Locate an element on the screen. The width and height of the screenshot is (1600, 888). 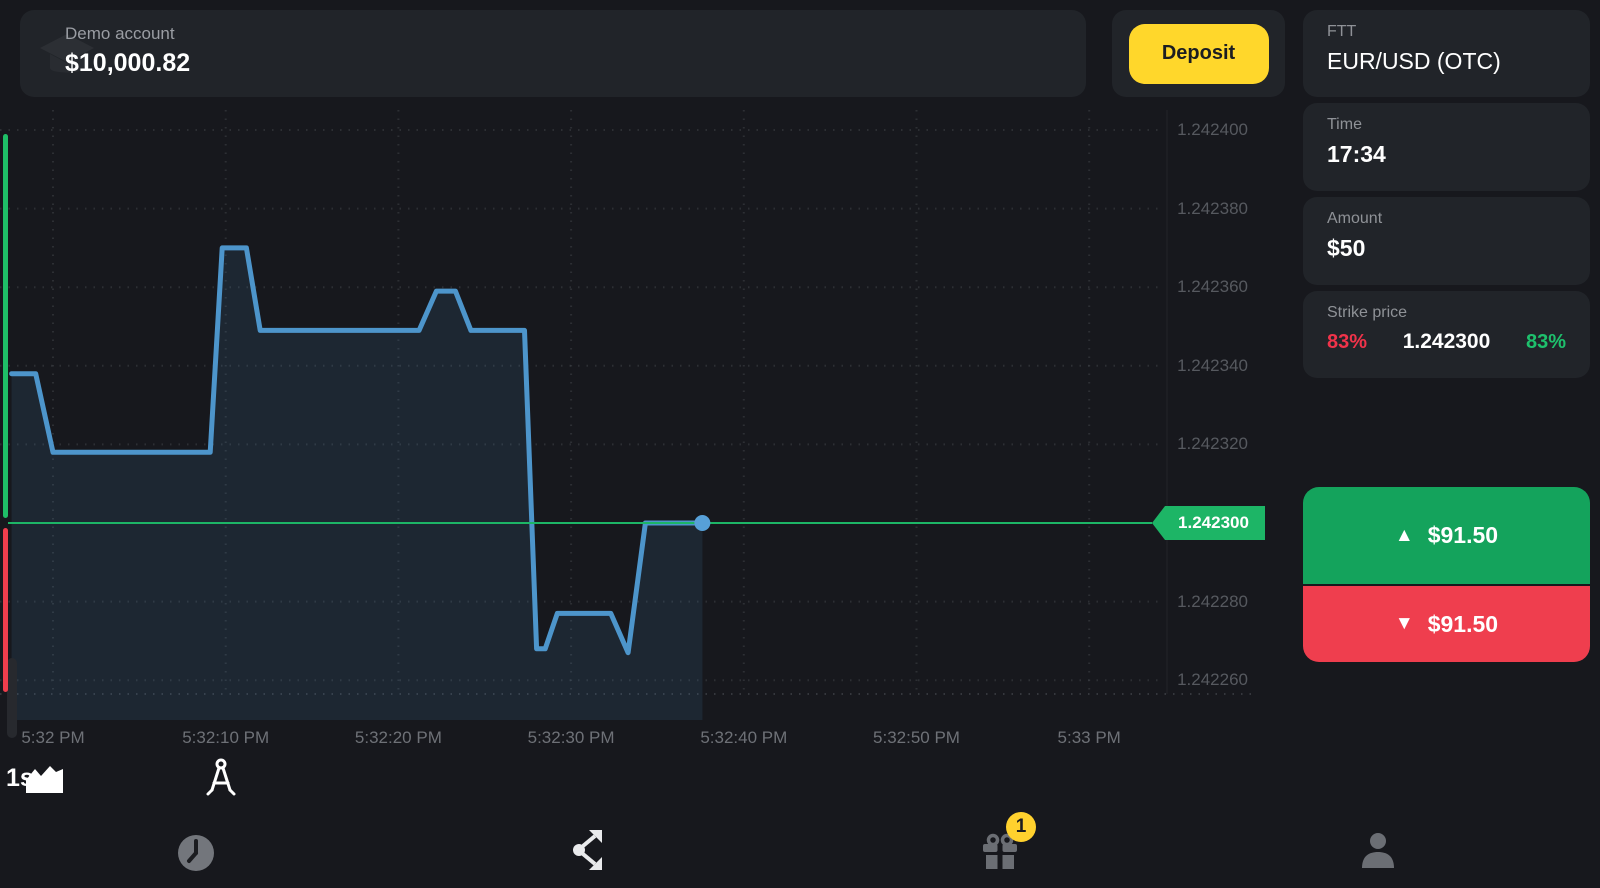
bottom-navigation: 1 is located at coordinates (800, 847).